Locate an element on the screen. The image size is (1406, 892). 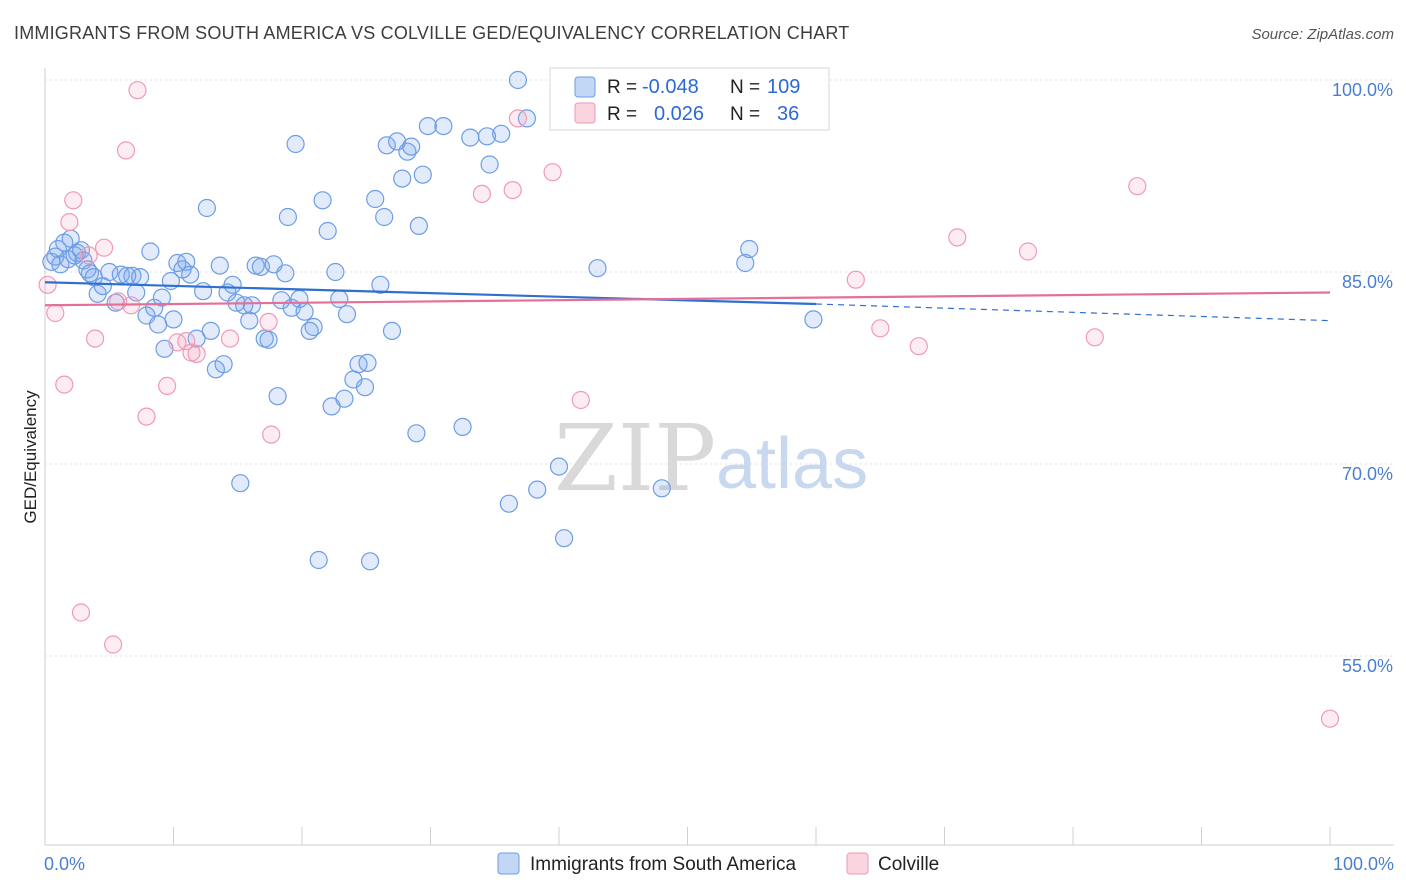
legend-r-label-1: R = is located at coordinates (622, 87).